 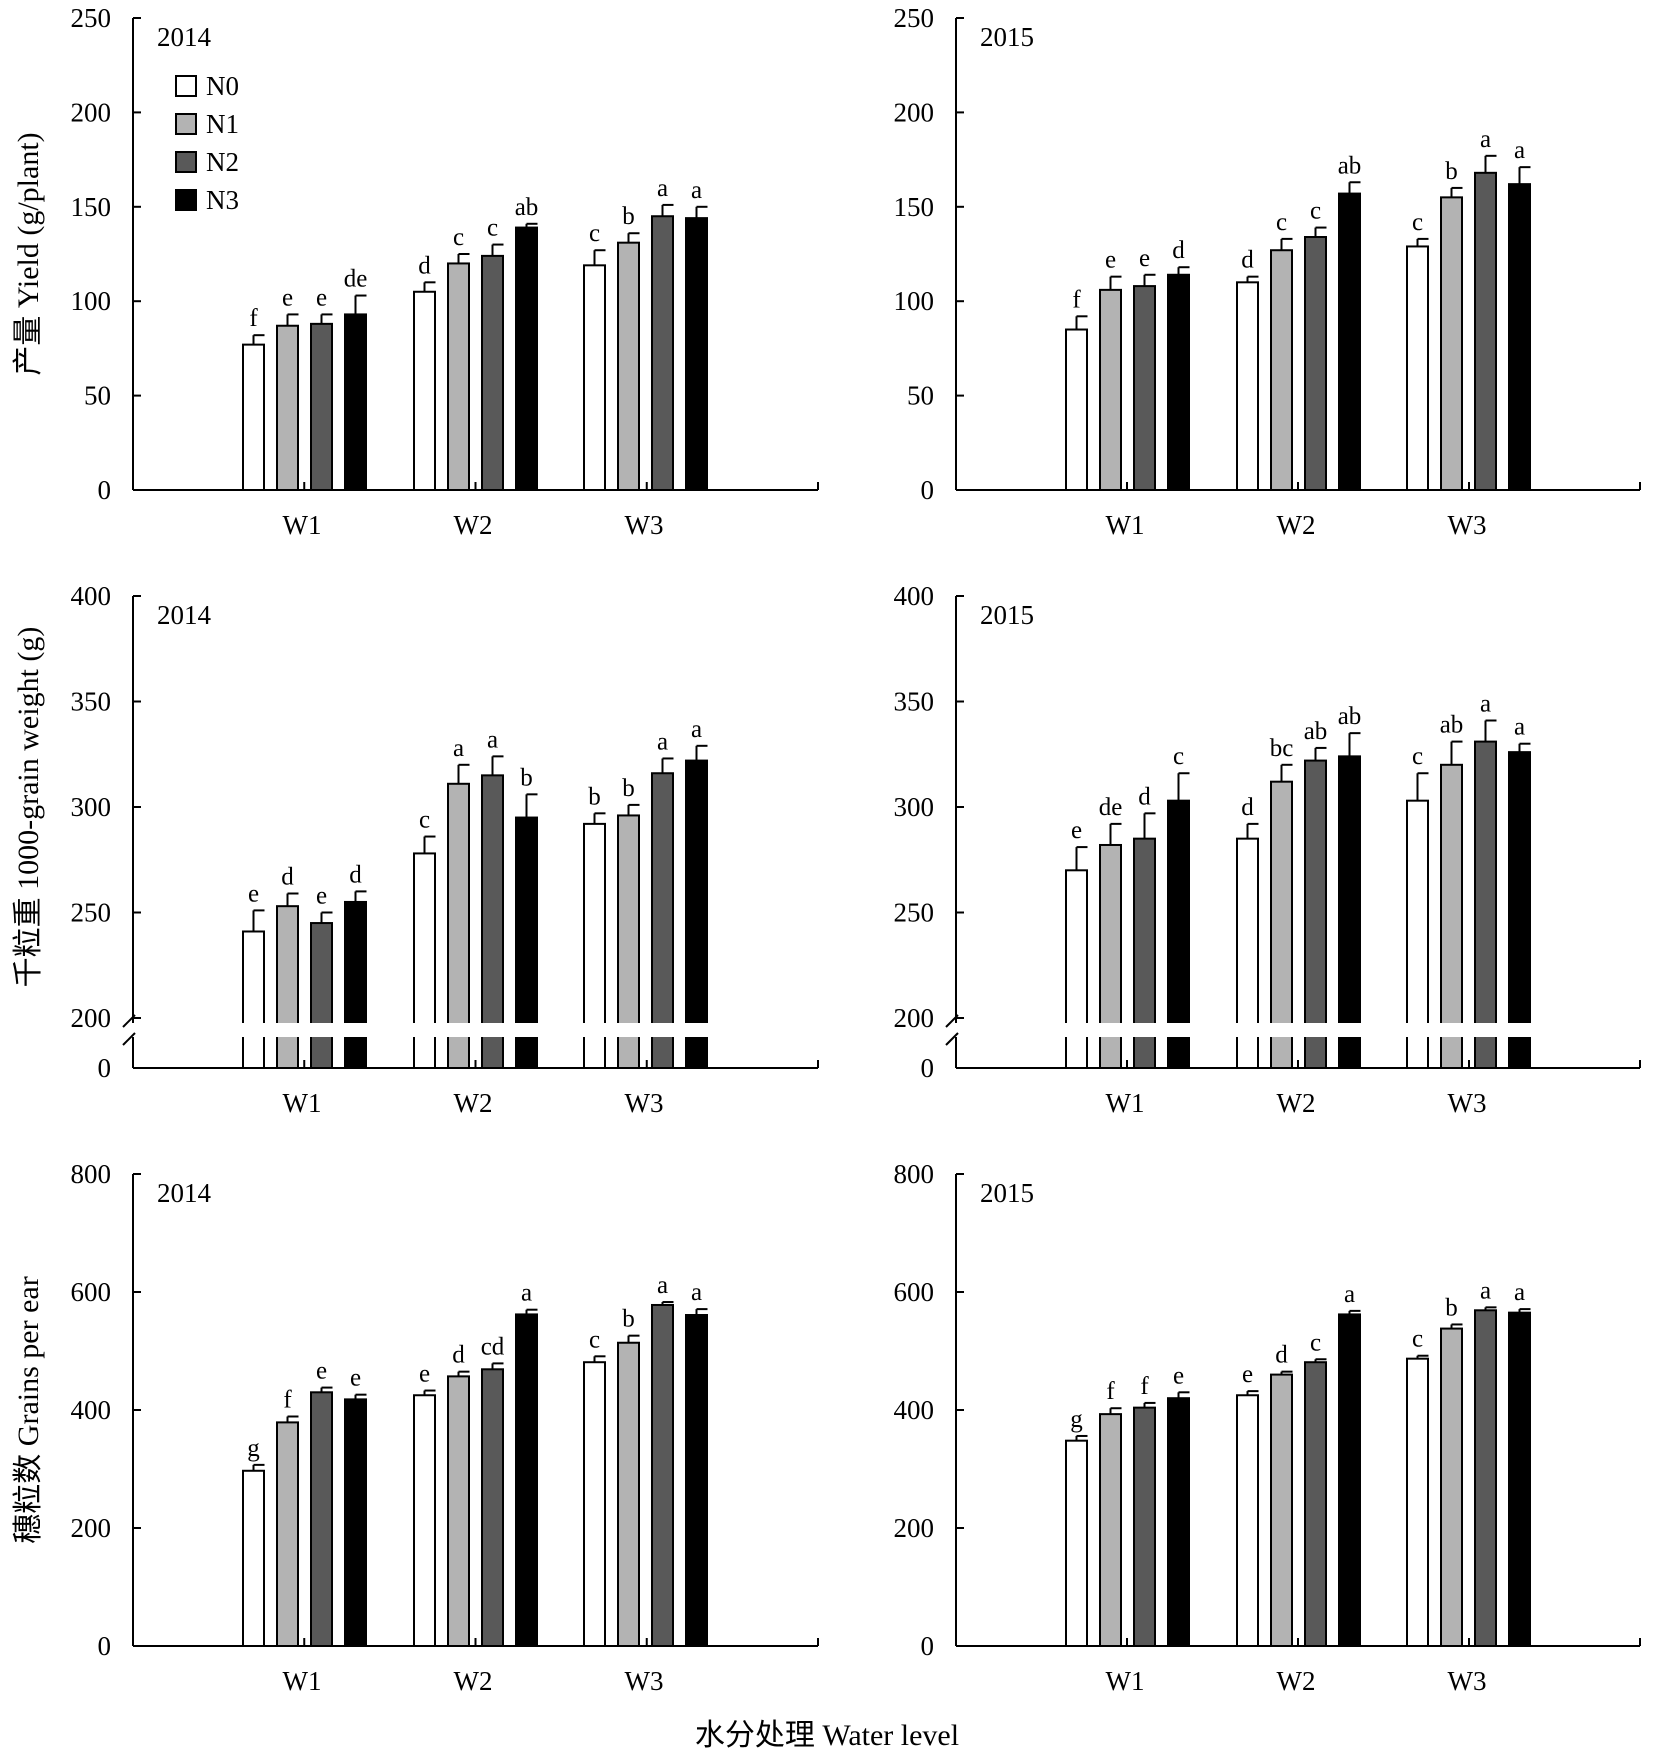 I want to click on significance-letter: g, so click(x=1076, y=1419).